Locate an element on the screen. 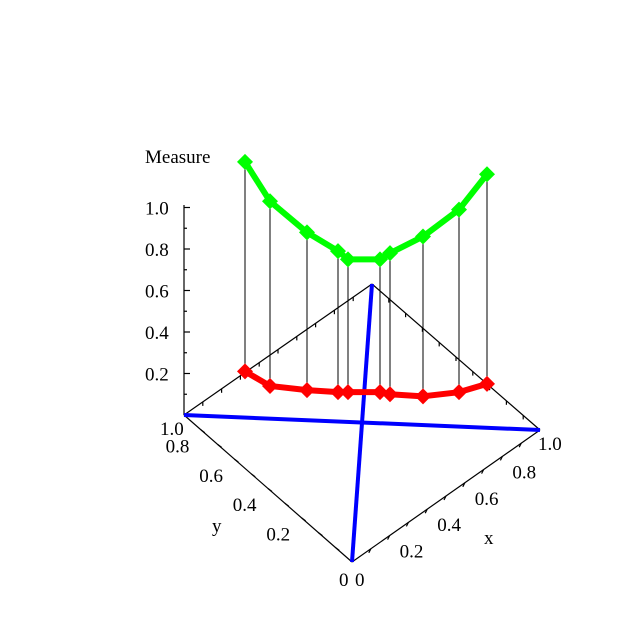 The image size is (640, 640). stems is located at coordinates (366, 279).